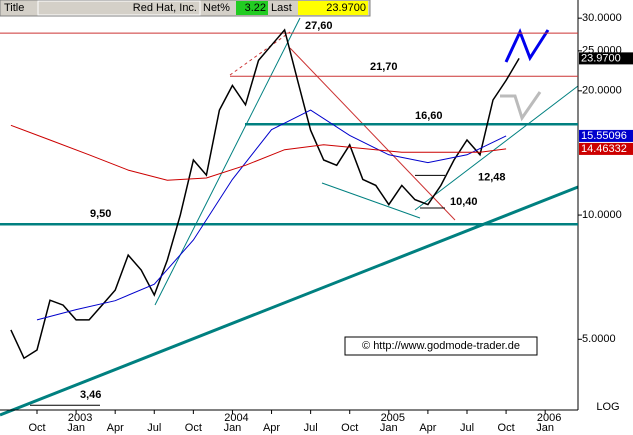 The height and width of the screenshot is (435, 633). I want to click on level-label: 12,48, so click(492, 177).